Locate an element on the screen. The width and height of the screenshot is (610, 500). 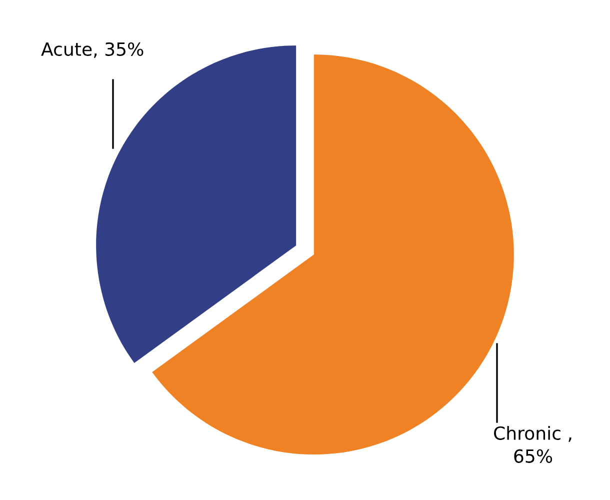
slice-label: Acute, 35% is located at coordinates (92, 50).